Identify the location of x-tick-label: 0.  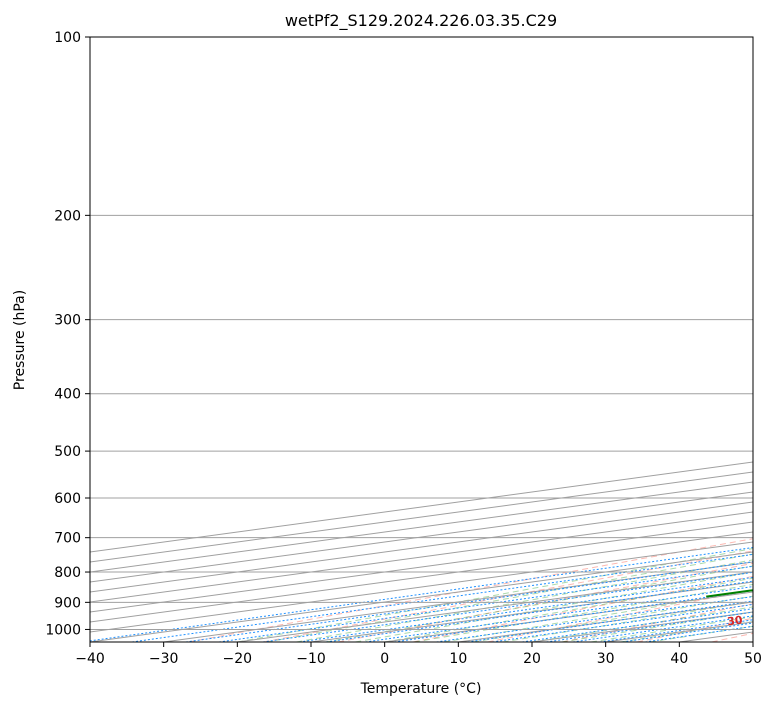
(384, 659).